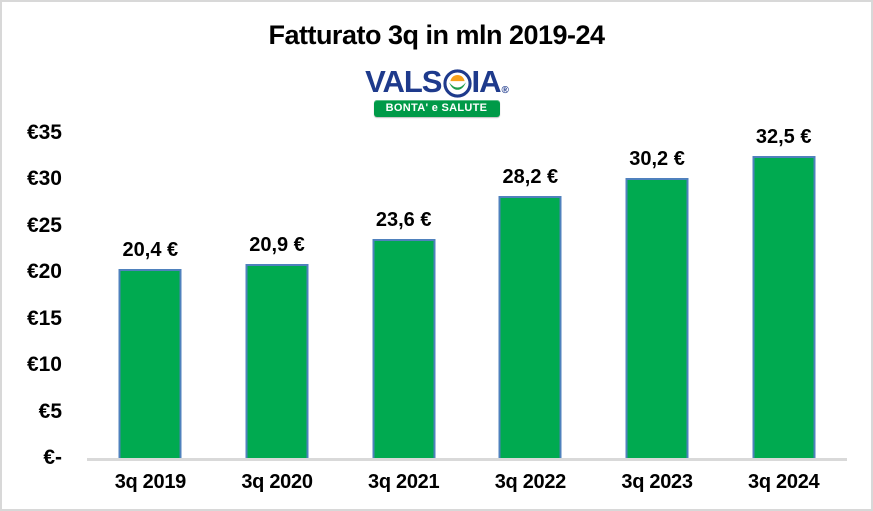  I want to click on logo-tagline: BONTA' e SALUTE, so click(436, 108).